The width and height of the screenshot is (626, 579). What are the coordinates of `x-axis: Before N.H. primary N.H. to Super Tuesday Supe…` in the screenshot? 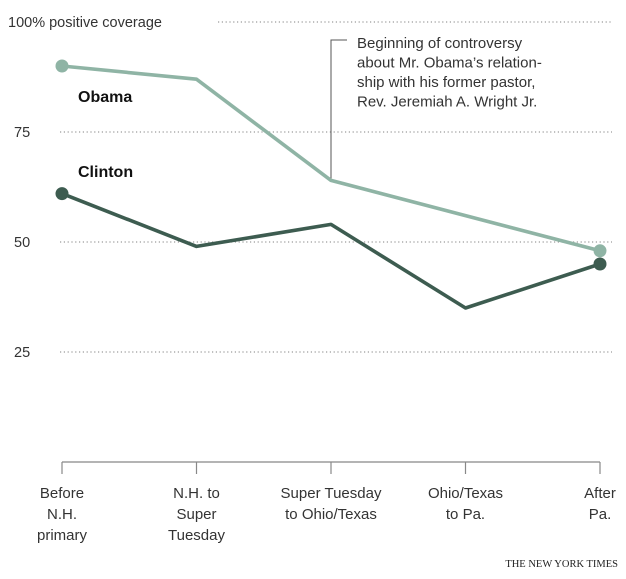 It's located at (326, 502).